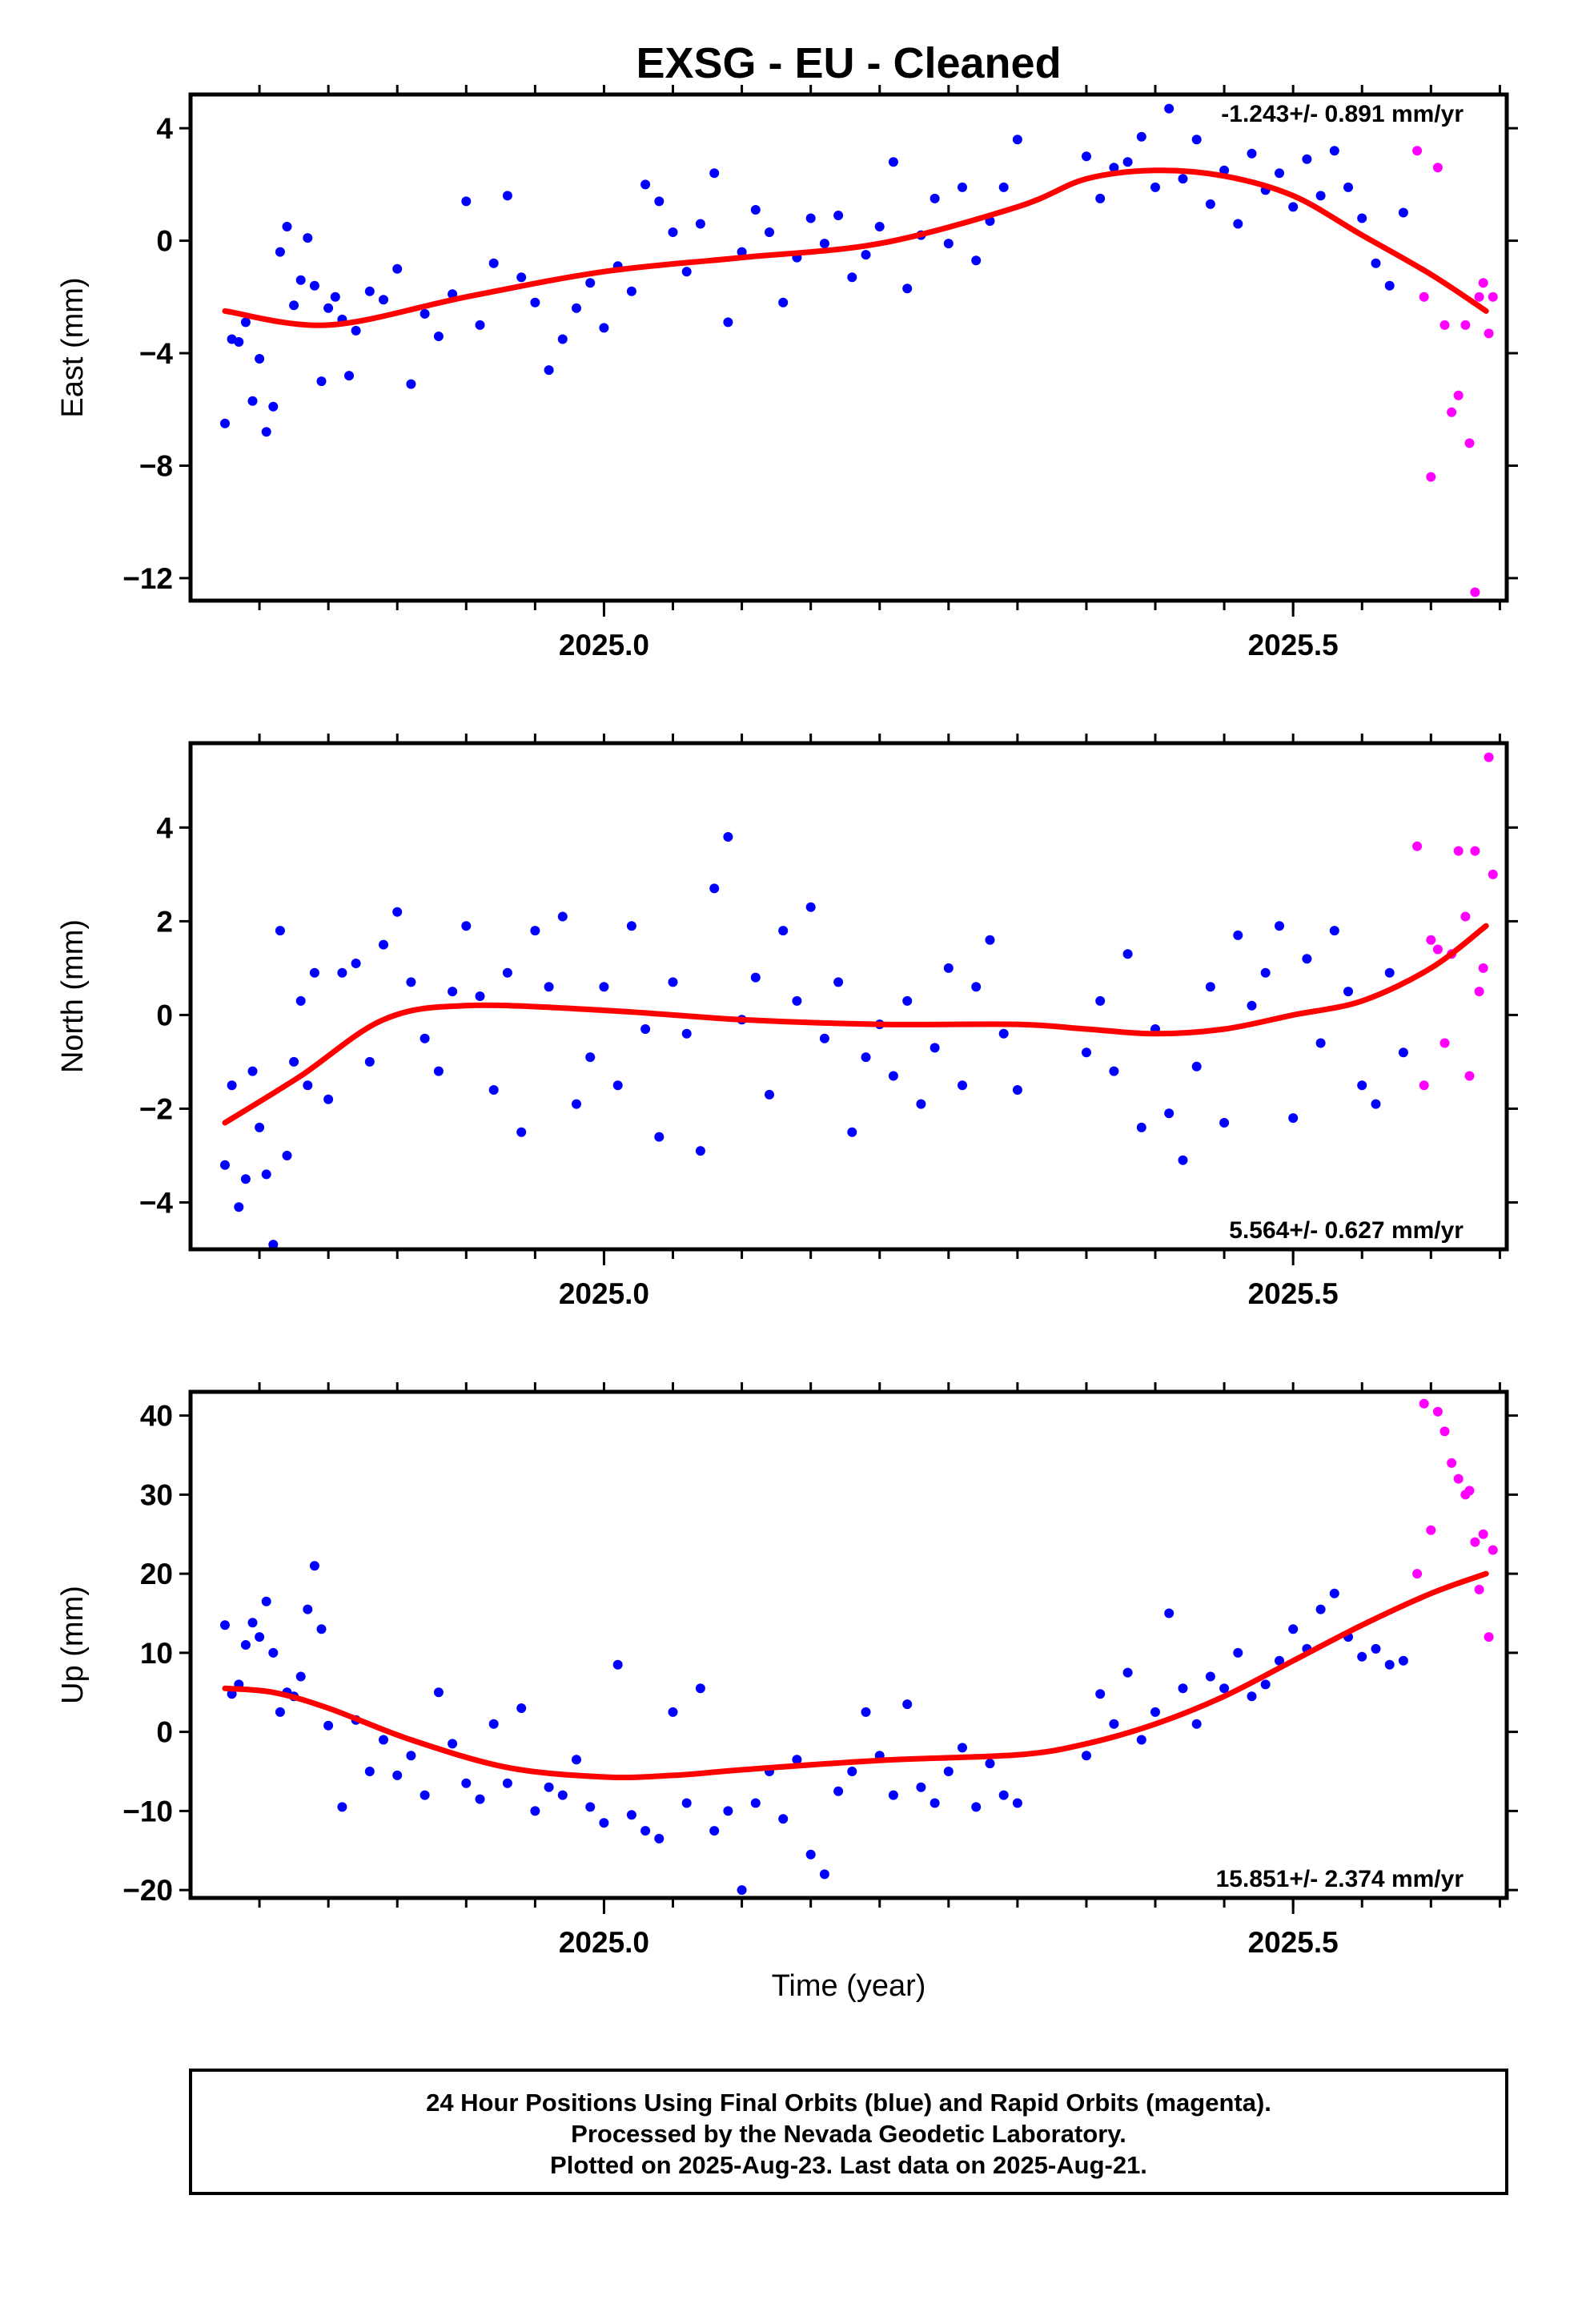  I want to click on y-tick-label: −8, so click(156, 465).